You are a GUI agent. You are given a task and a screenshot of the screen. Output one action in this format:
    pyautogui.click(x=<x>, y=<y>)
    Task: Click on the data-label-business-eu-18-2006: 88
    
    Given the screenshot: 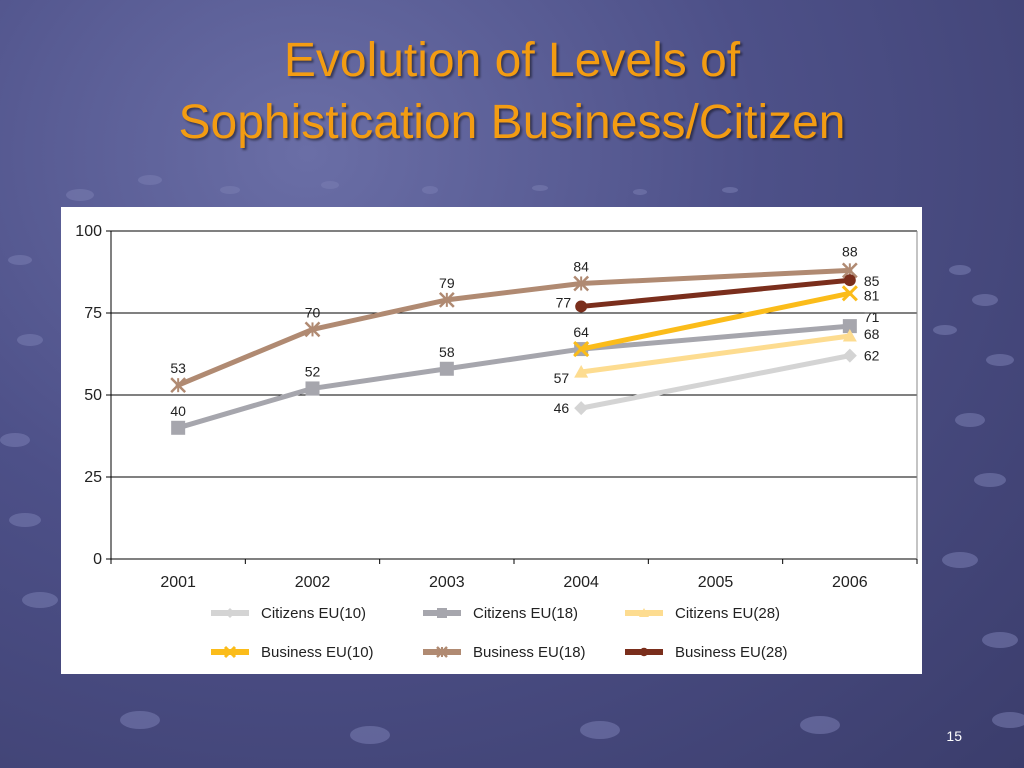 What is the action you would take?
    pyautogui.click(x=850, y=251)
    